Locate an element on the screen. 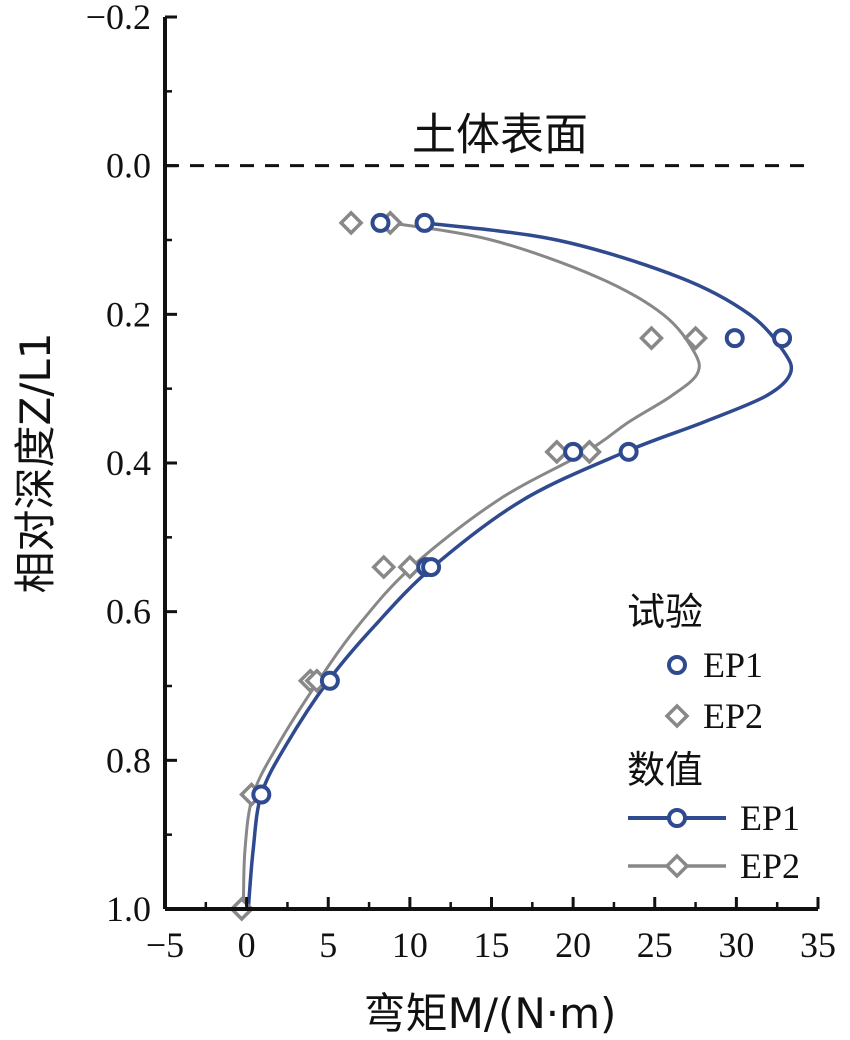 The image size is (850, 1040). y-tick-label: 0.8 is located at coordinates (128, 760).